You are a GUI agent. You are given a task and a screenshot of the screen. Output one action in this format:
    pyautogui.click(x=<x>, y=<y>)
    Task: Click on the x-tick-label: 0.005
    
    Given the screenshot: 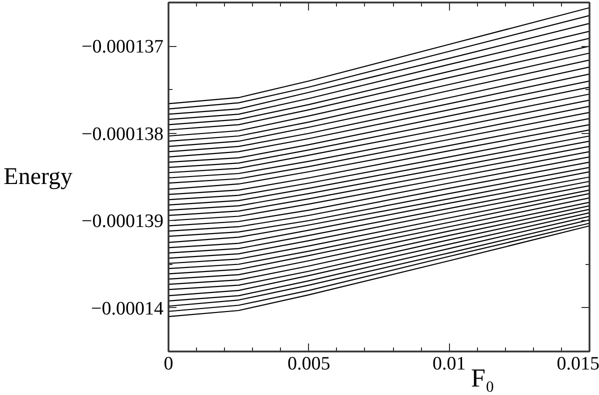 What is the action you would take?
    pyautogui.click(x=308, y=364)
    